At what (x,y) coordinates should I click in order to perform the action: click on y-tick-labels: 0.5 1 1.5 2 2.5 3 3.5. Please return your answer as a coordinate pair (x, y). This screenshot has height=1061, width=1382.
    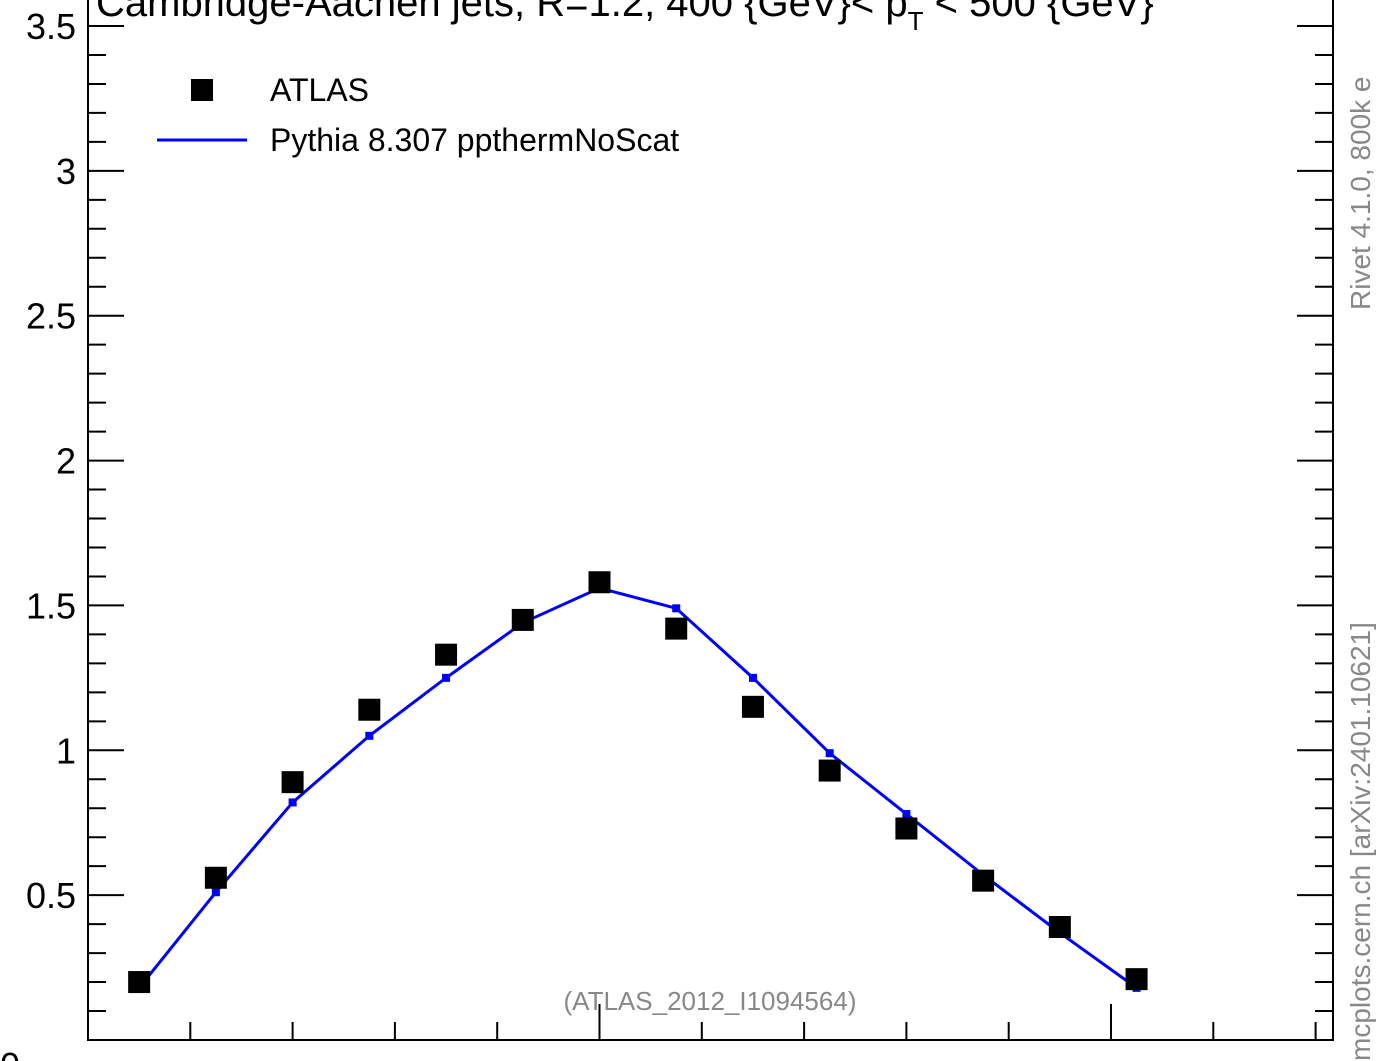
    Looking at the image, I should click on (51, 461).